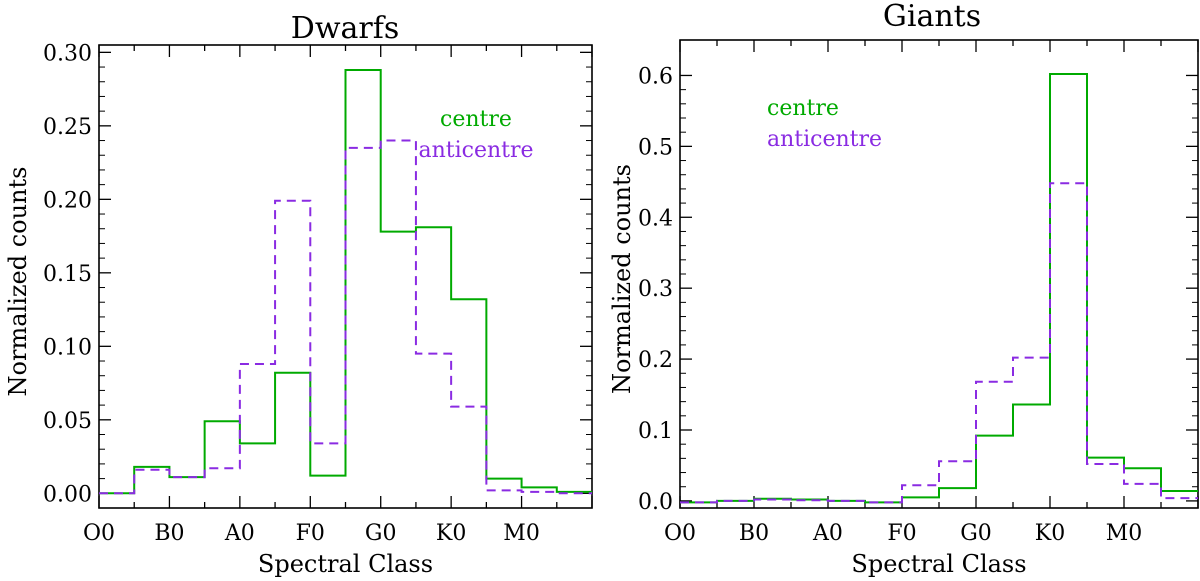  What do you see at coordinates (67, 494) in the screenshot?
I see `y-tick-label: 0.00` at bounding box center [67, 494].